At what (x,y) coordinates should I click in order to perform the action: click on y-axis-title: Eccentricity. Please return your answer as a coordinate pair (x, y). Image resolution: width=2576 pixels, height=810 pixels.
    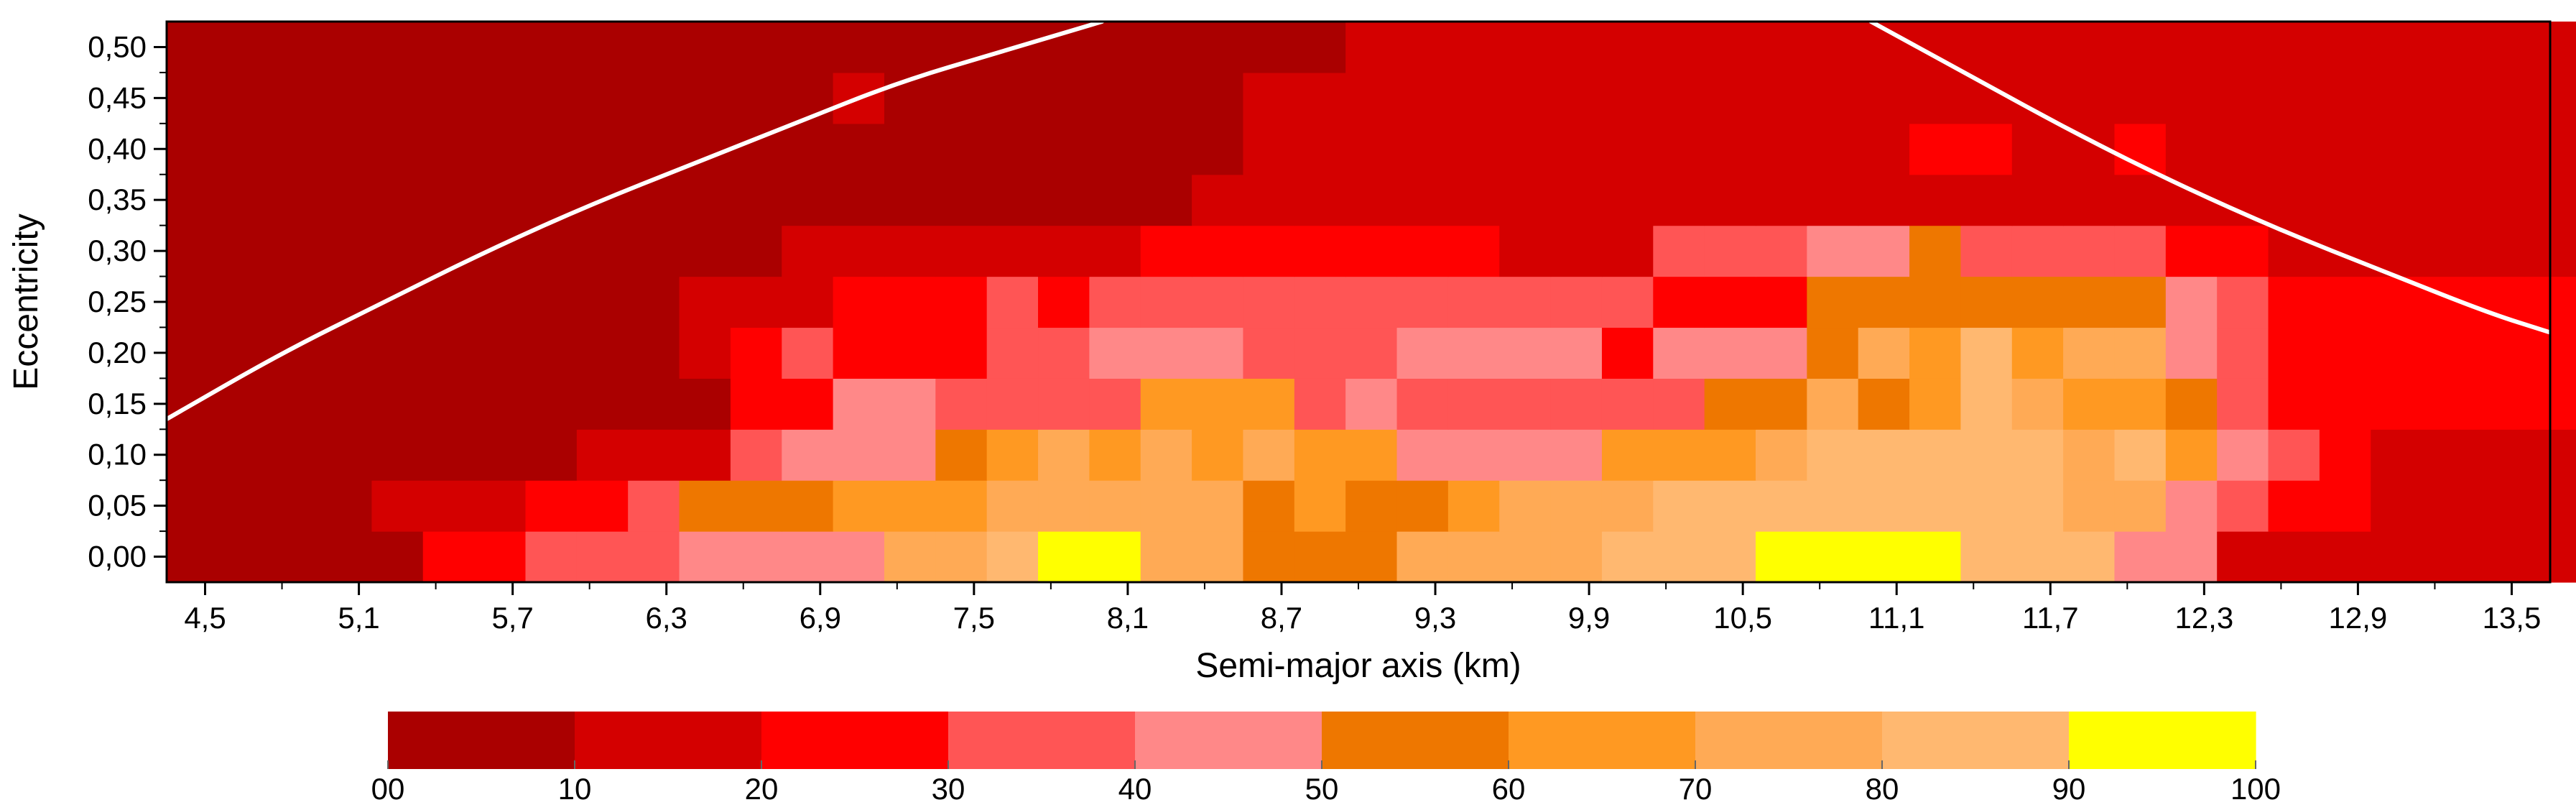
    Looking at the image, I should click on (26, 301).